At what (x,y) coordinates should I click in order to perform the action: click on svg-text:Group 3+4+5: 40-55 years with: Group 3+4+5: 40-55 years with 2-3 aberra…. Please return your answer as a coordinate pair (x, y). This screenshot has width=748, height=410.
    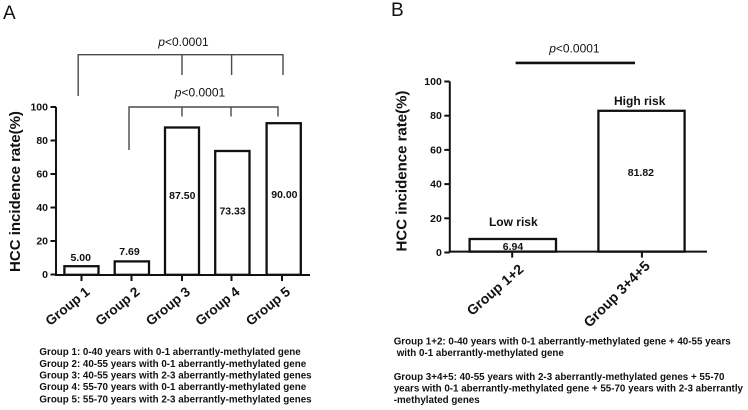
    Looking at the image, I should click on (559, 377).